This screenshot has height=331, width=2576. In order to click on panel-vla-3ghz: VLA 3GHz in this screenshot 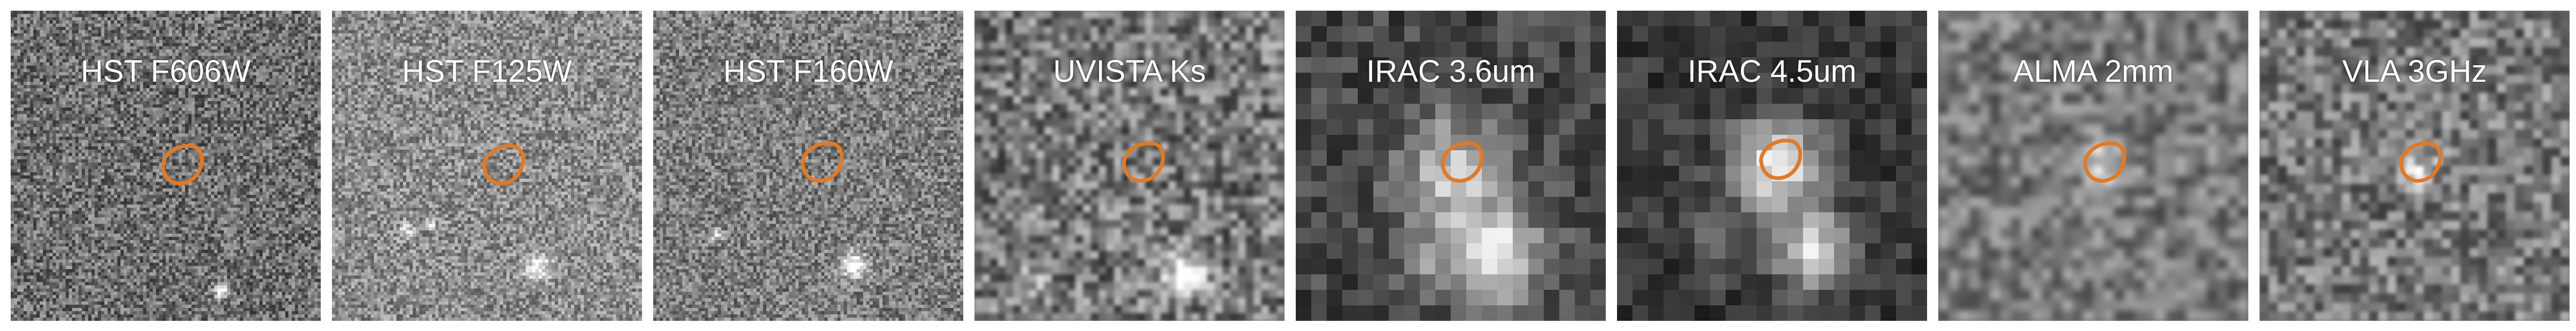, I will do `click(2415, 166)`.